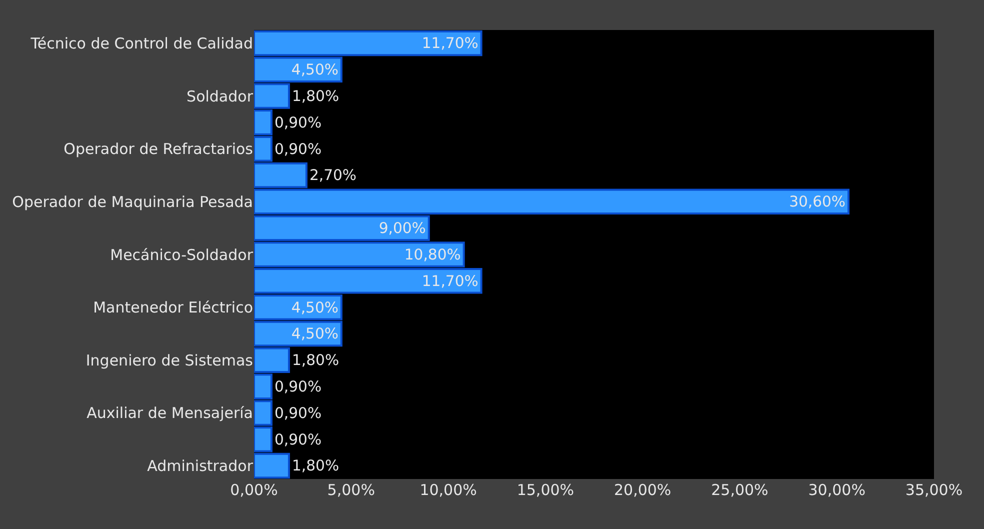 The image size is (984, 529). I want to click on y-tick-label: Técnico de Control de Calidad, so click(141, 43).